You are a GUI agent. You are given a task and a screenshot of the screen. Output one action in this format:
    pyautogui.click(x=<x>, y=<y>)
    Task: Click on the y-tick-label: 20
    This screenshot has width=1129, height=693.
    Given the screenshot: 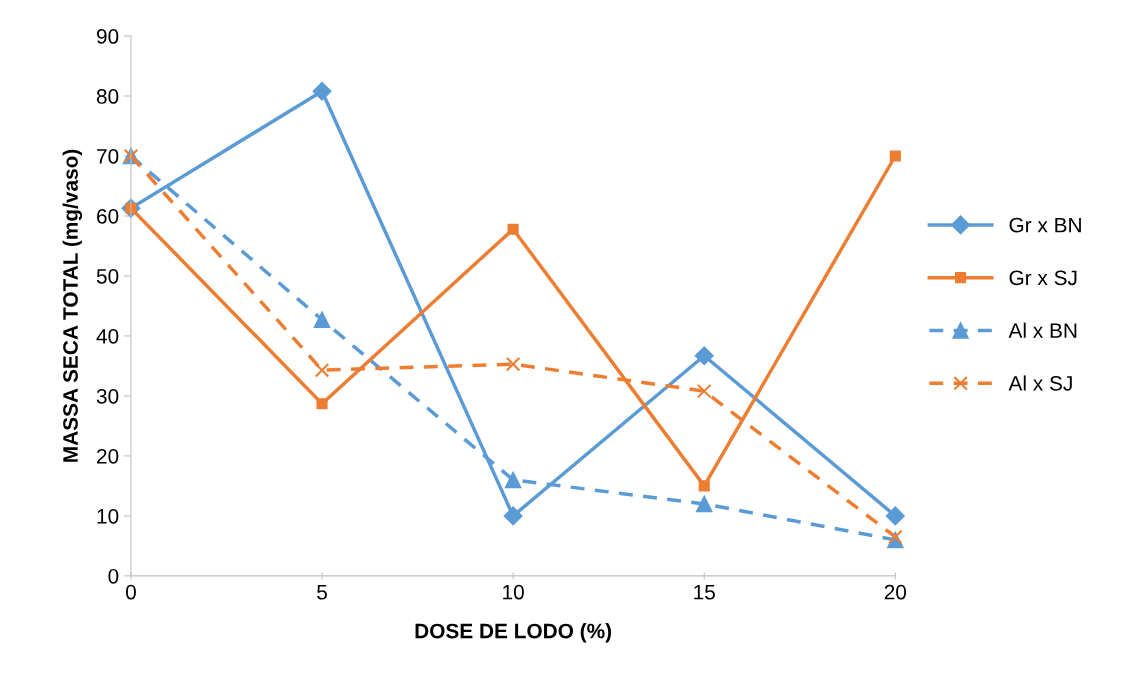 What is the action you would take?
    pyautogui.click(x=108, y=456)
    